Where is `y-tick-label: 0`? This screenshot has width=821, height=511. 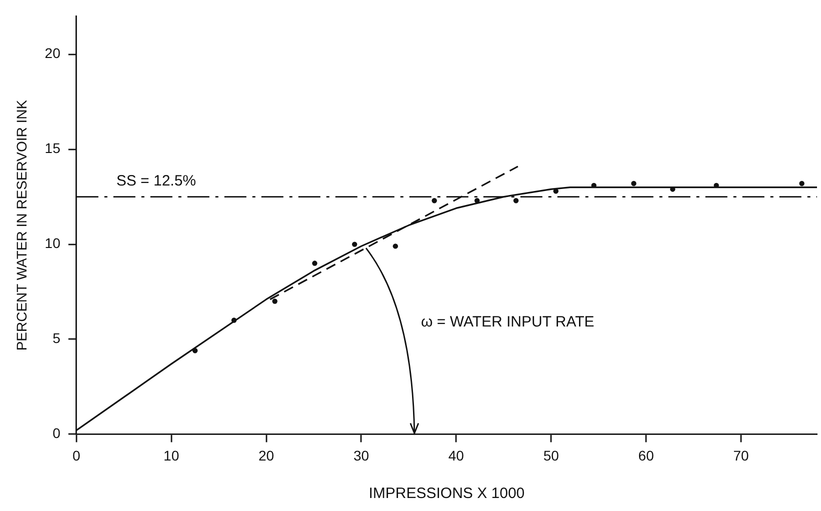
y-tick-label: 0 is located at coordinates (56, 433).